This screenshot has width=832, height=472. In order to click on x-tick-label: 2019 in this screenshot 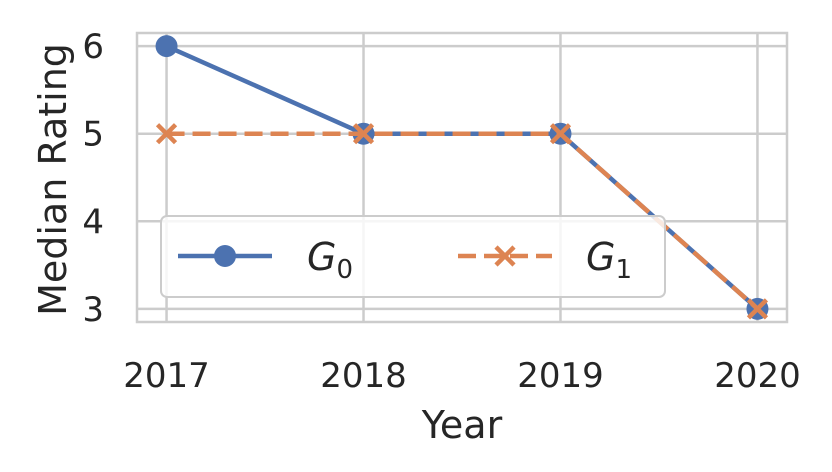, I will do `click(560, 376)`.